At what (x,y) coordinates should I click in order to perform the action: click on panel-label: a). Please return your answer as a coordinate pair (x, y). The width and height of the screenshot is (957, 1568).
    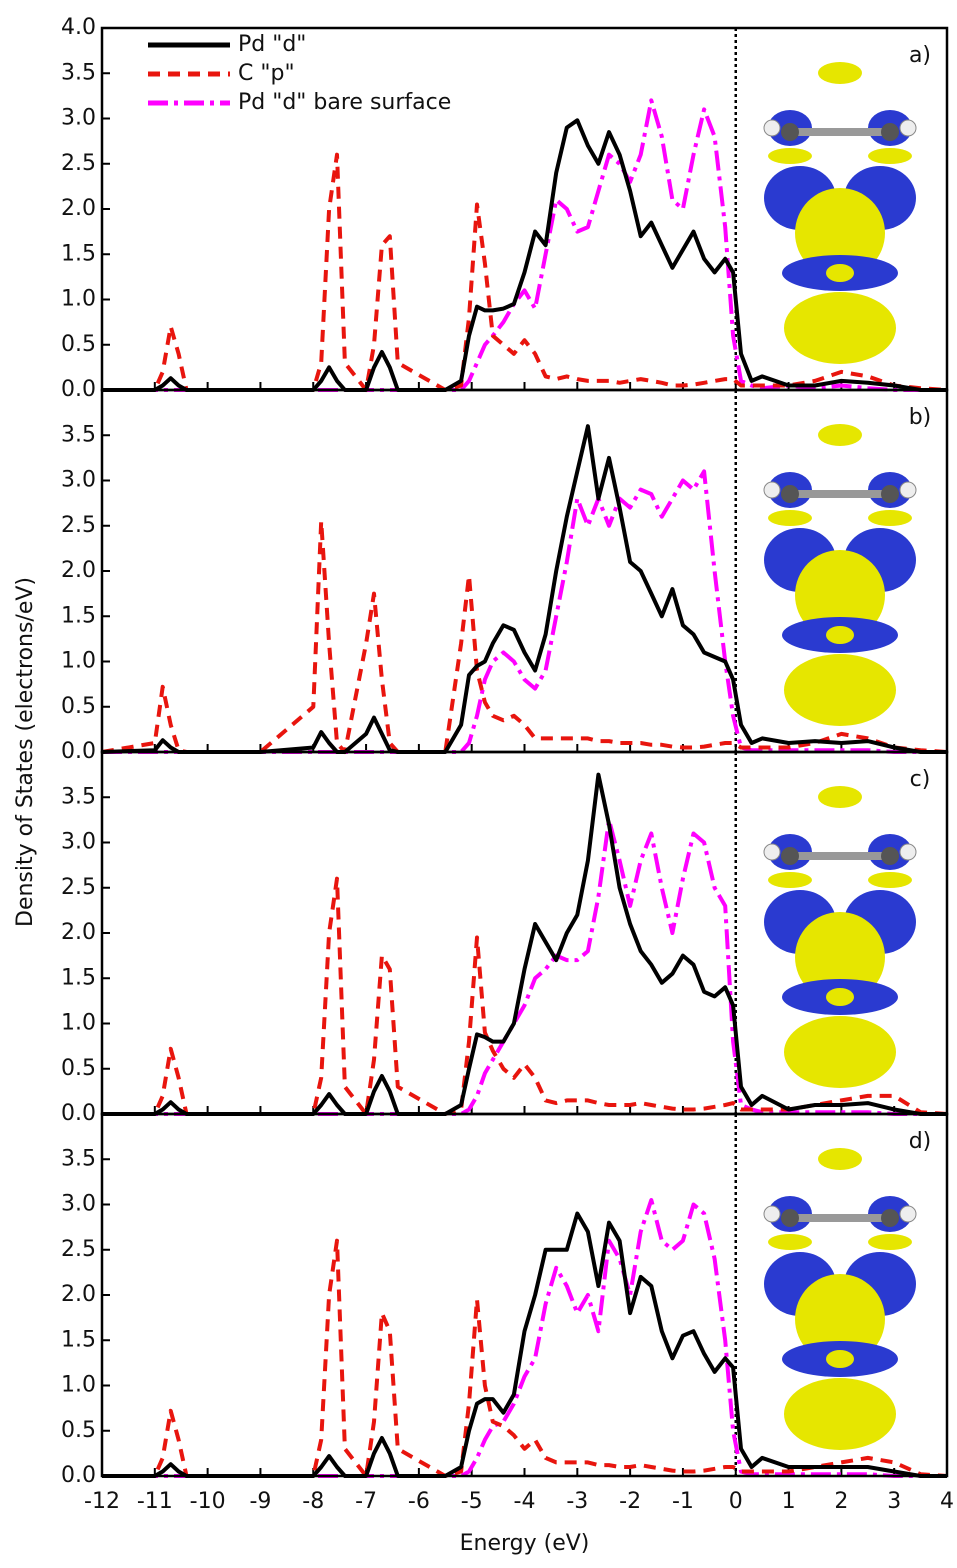
    Looking at the image, I should click on (920, 55).